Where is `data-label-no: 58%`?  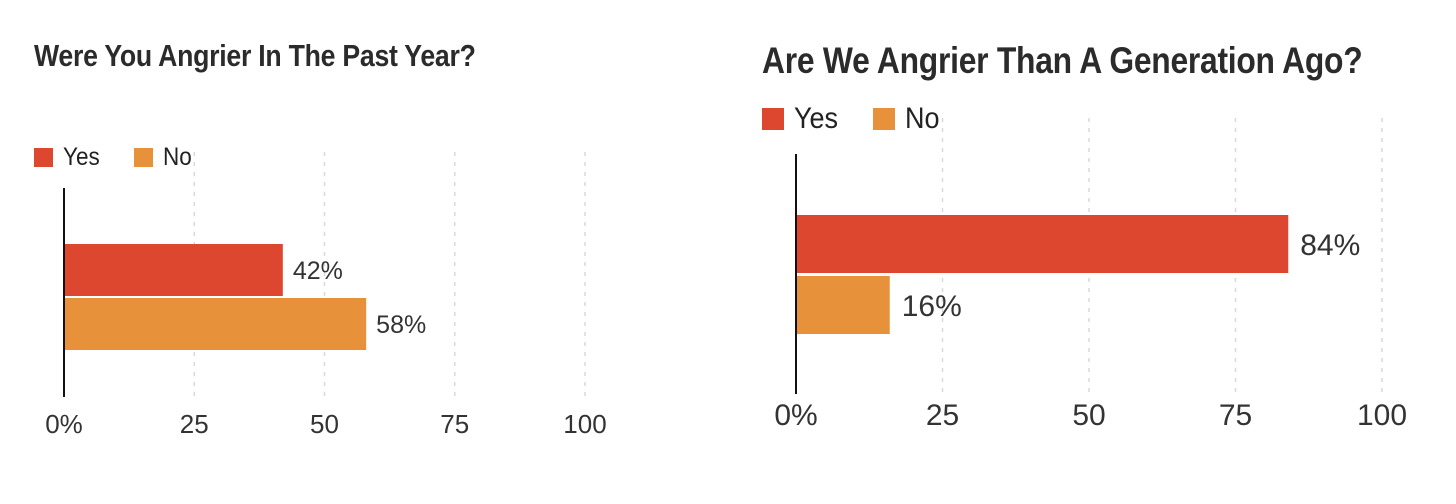 data-label-no: 58% is located at coordinates (401, 325).